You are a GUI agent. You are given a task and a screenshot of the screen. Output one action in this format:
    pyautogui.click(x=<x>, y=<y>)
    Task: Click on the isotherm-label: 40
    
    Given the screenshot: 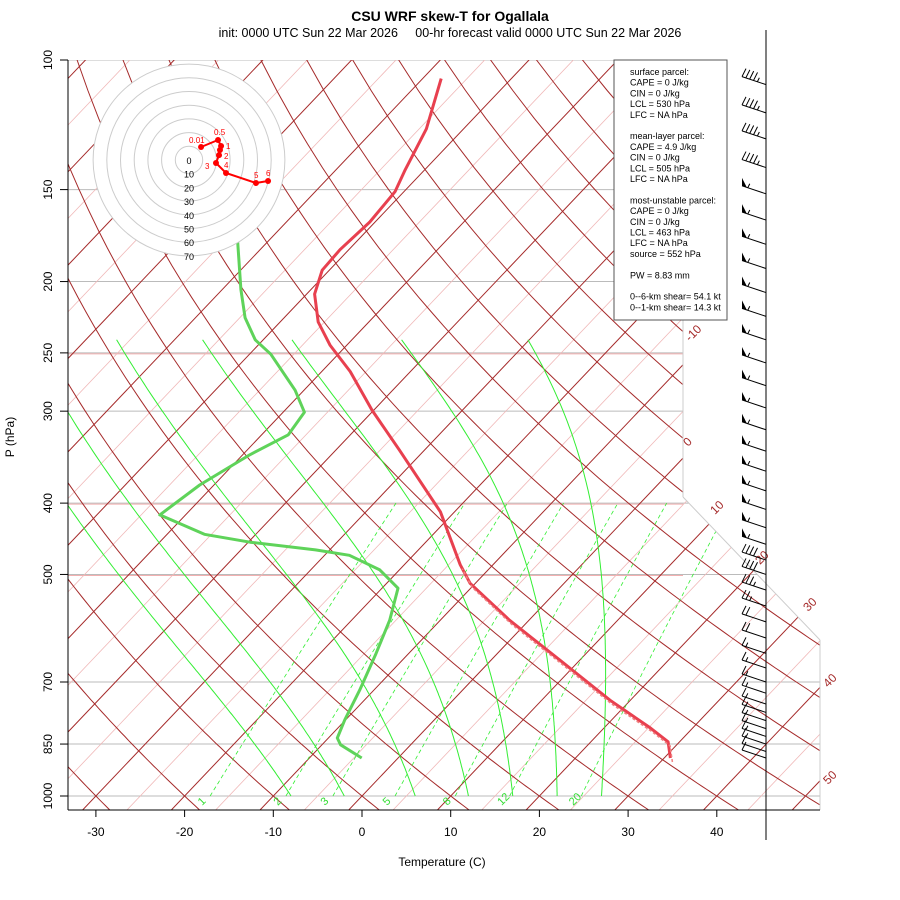 What is the action you would take?
    pyautogui.click(x=830, y=681)
    